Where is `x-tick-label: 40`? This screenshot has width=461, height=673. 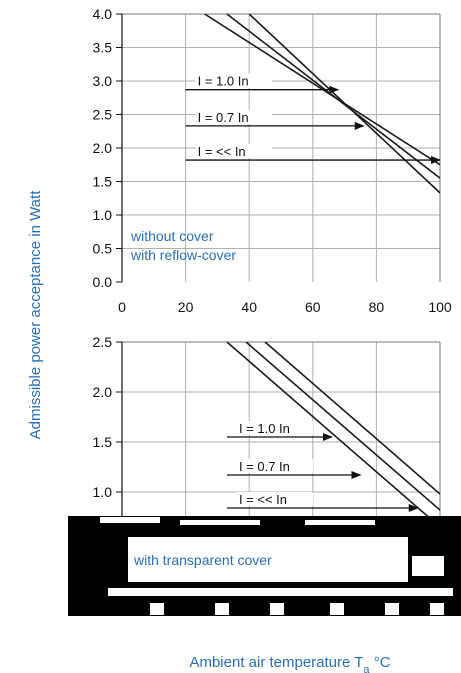
x-tick-label: 40 is located at coordinates (249, 307).